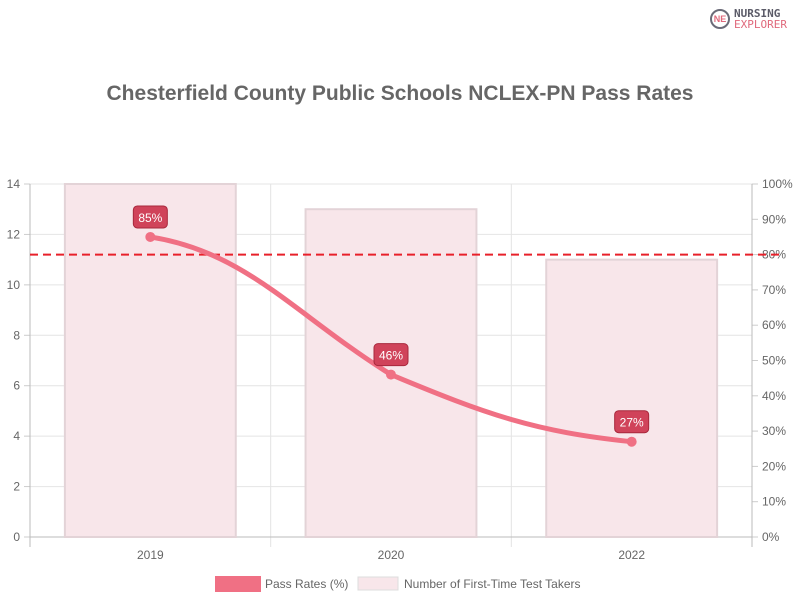 This screenshot has width=800, height=600. Describe the element at coordinates (150, 555) in the screenshot. I see `x-tick-label: 2019` at that location.